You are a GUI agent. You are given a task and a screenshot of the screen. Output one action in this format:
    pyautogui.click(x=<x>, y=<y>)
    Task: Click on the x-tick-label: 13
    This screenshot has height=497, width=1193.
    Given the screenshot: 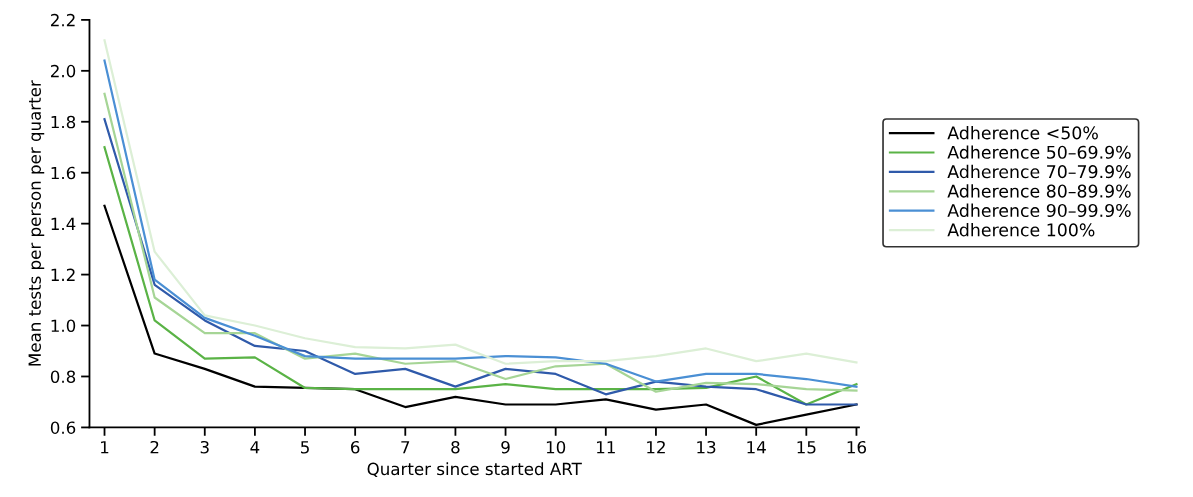 What is the action you would take?
    pyautogui.click(x=706, y=447)
    